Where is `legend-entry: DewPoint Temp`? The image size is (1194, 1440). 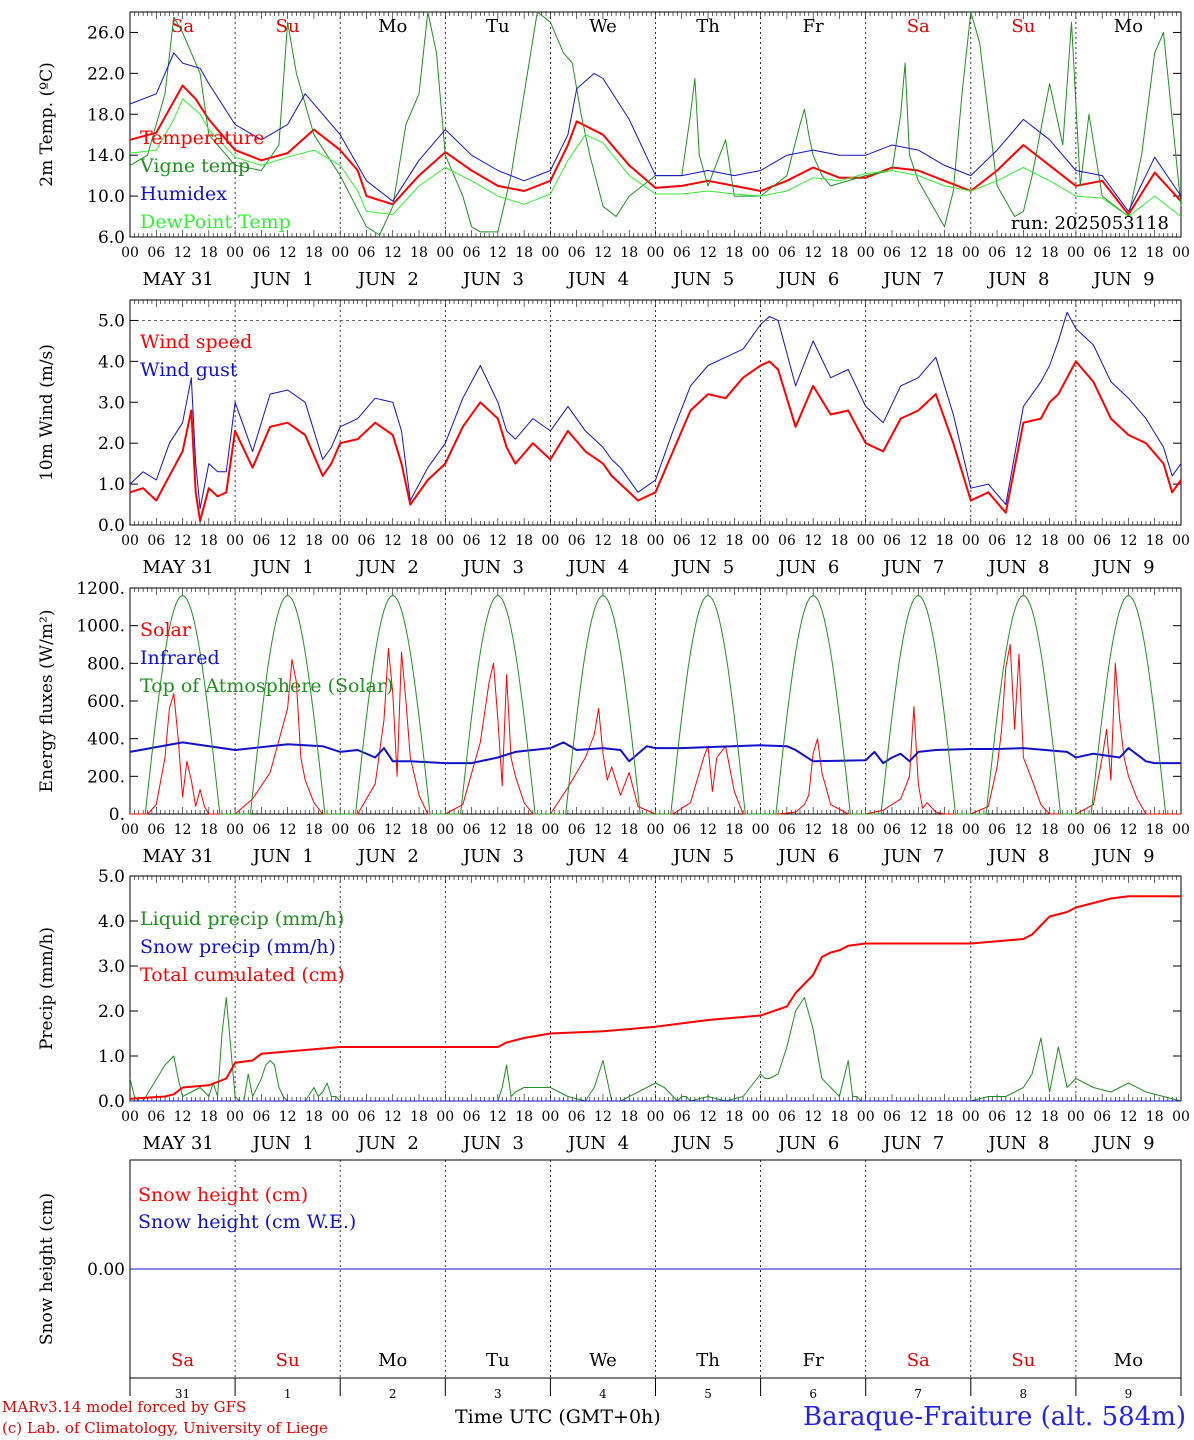 legend-entry: DewPoint Temp is located at coordinates (215, 222).